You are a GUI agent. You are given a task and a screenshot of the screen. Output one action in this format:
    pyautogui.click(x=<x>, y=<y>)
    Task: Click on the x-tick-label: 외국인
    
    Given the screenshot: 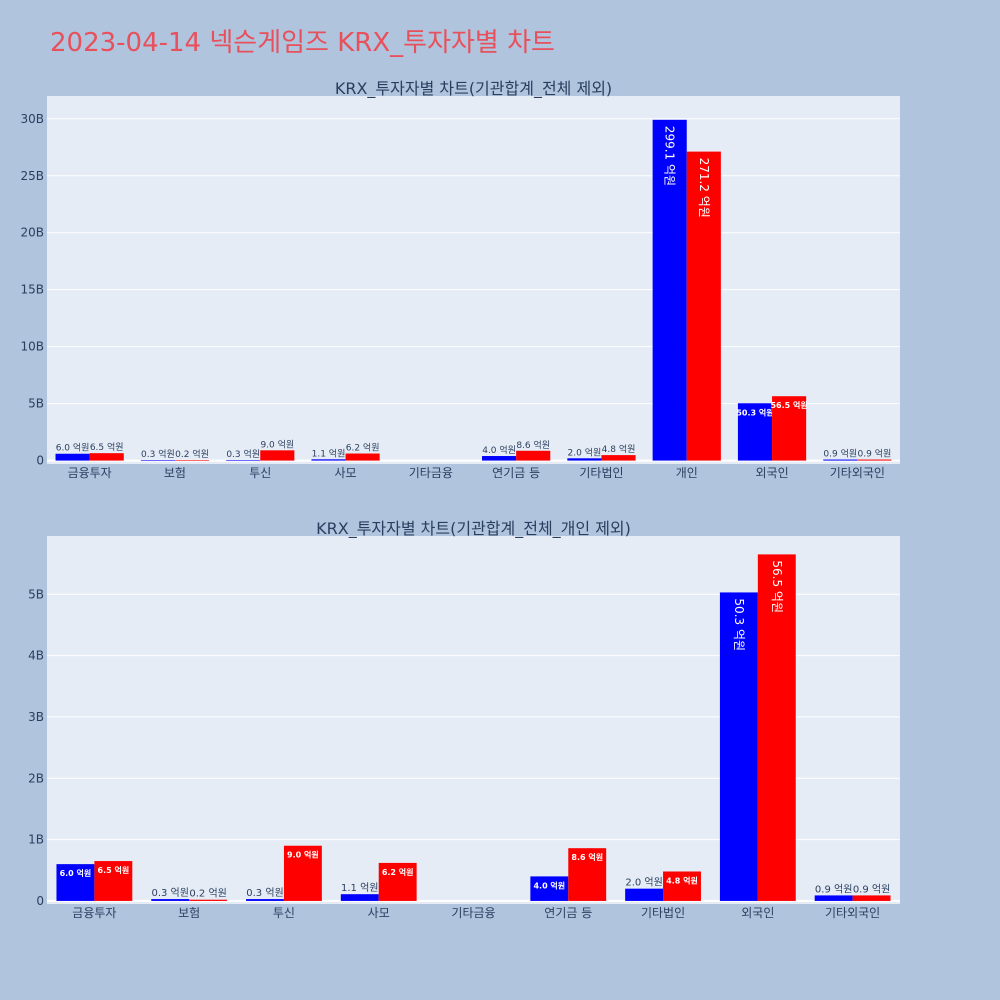 What is the action you would take?
    pyautogui.click(x=757, y=913)
    